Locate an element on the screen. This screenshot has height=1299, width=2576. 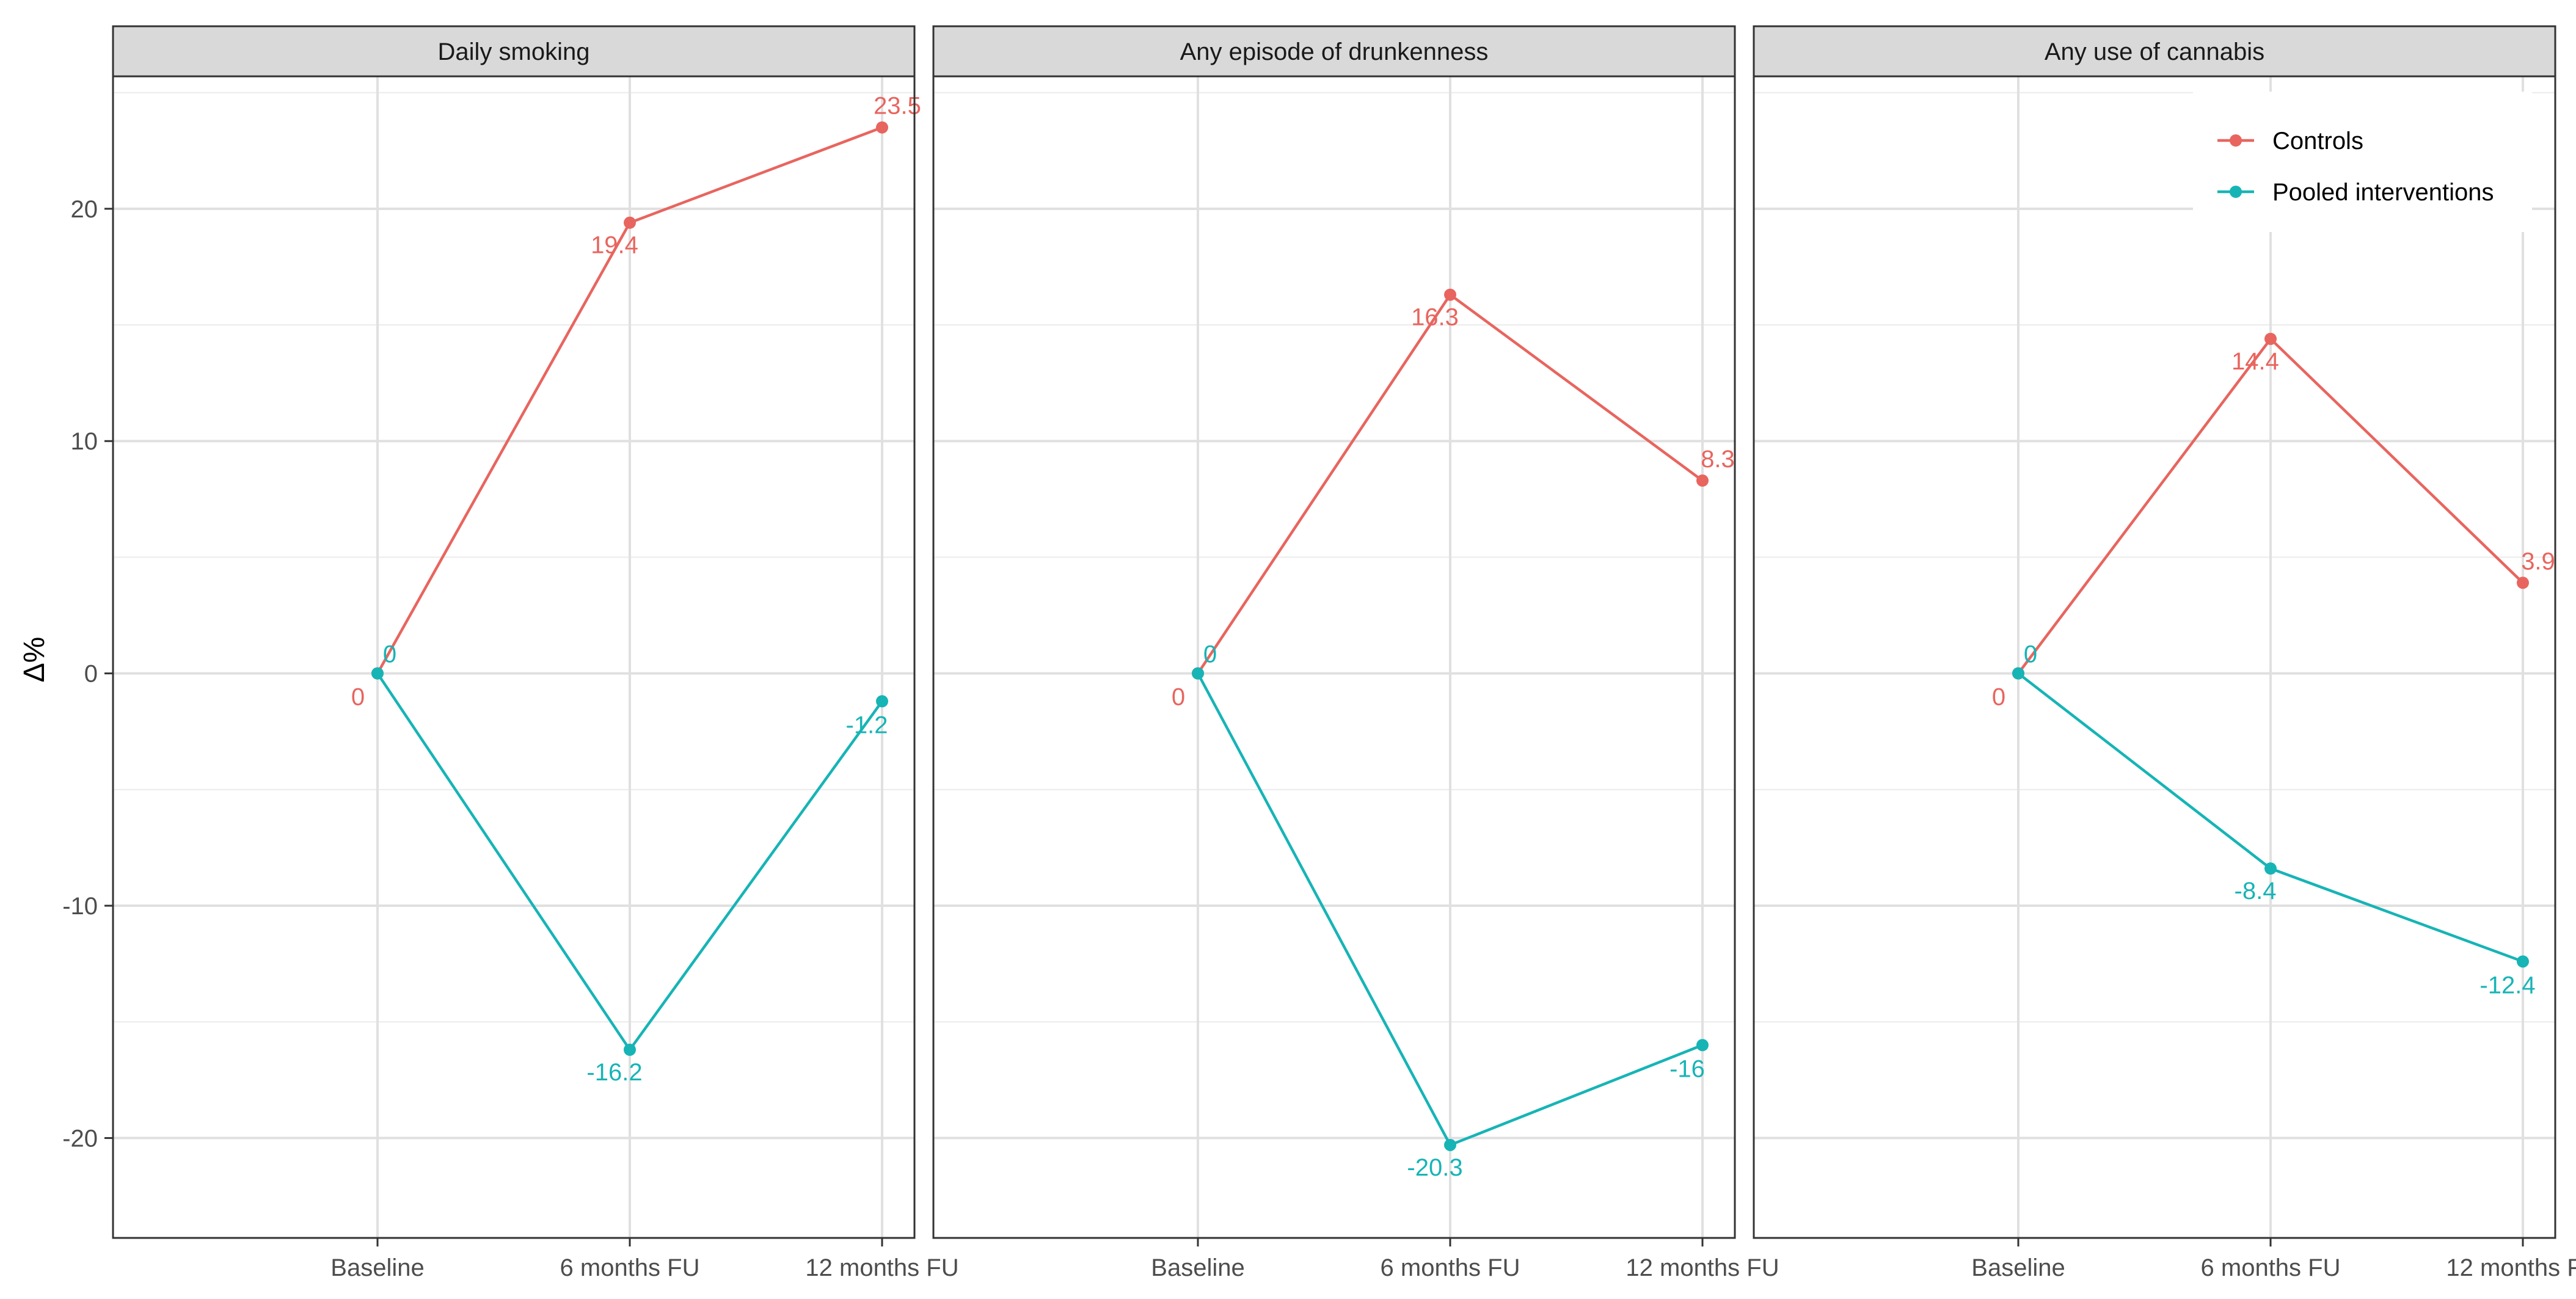
data-label: -8.4 is located at coordinates (2256, 891).